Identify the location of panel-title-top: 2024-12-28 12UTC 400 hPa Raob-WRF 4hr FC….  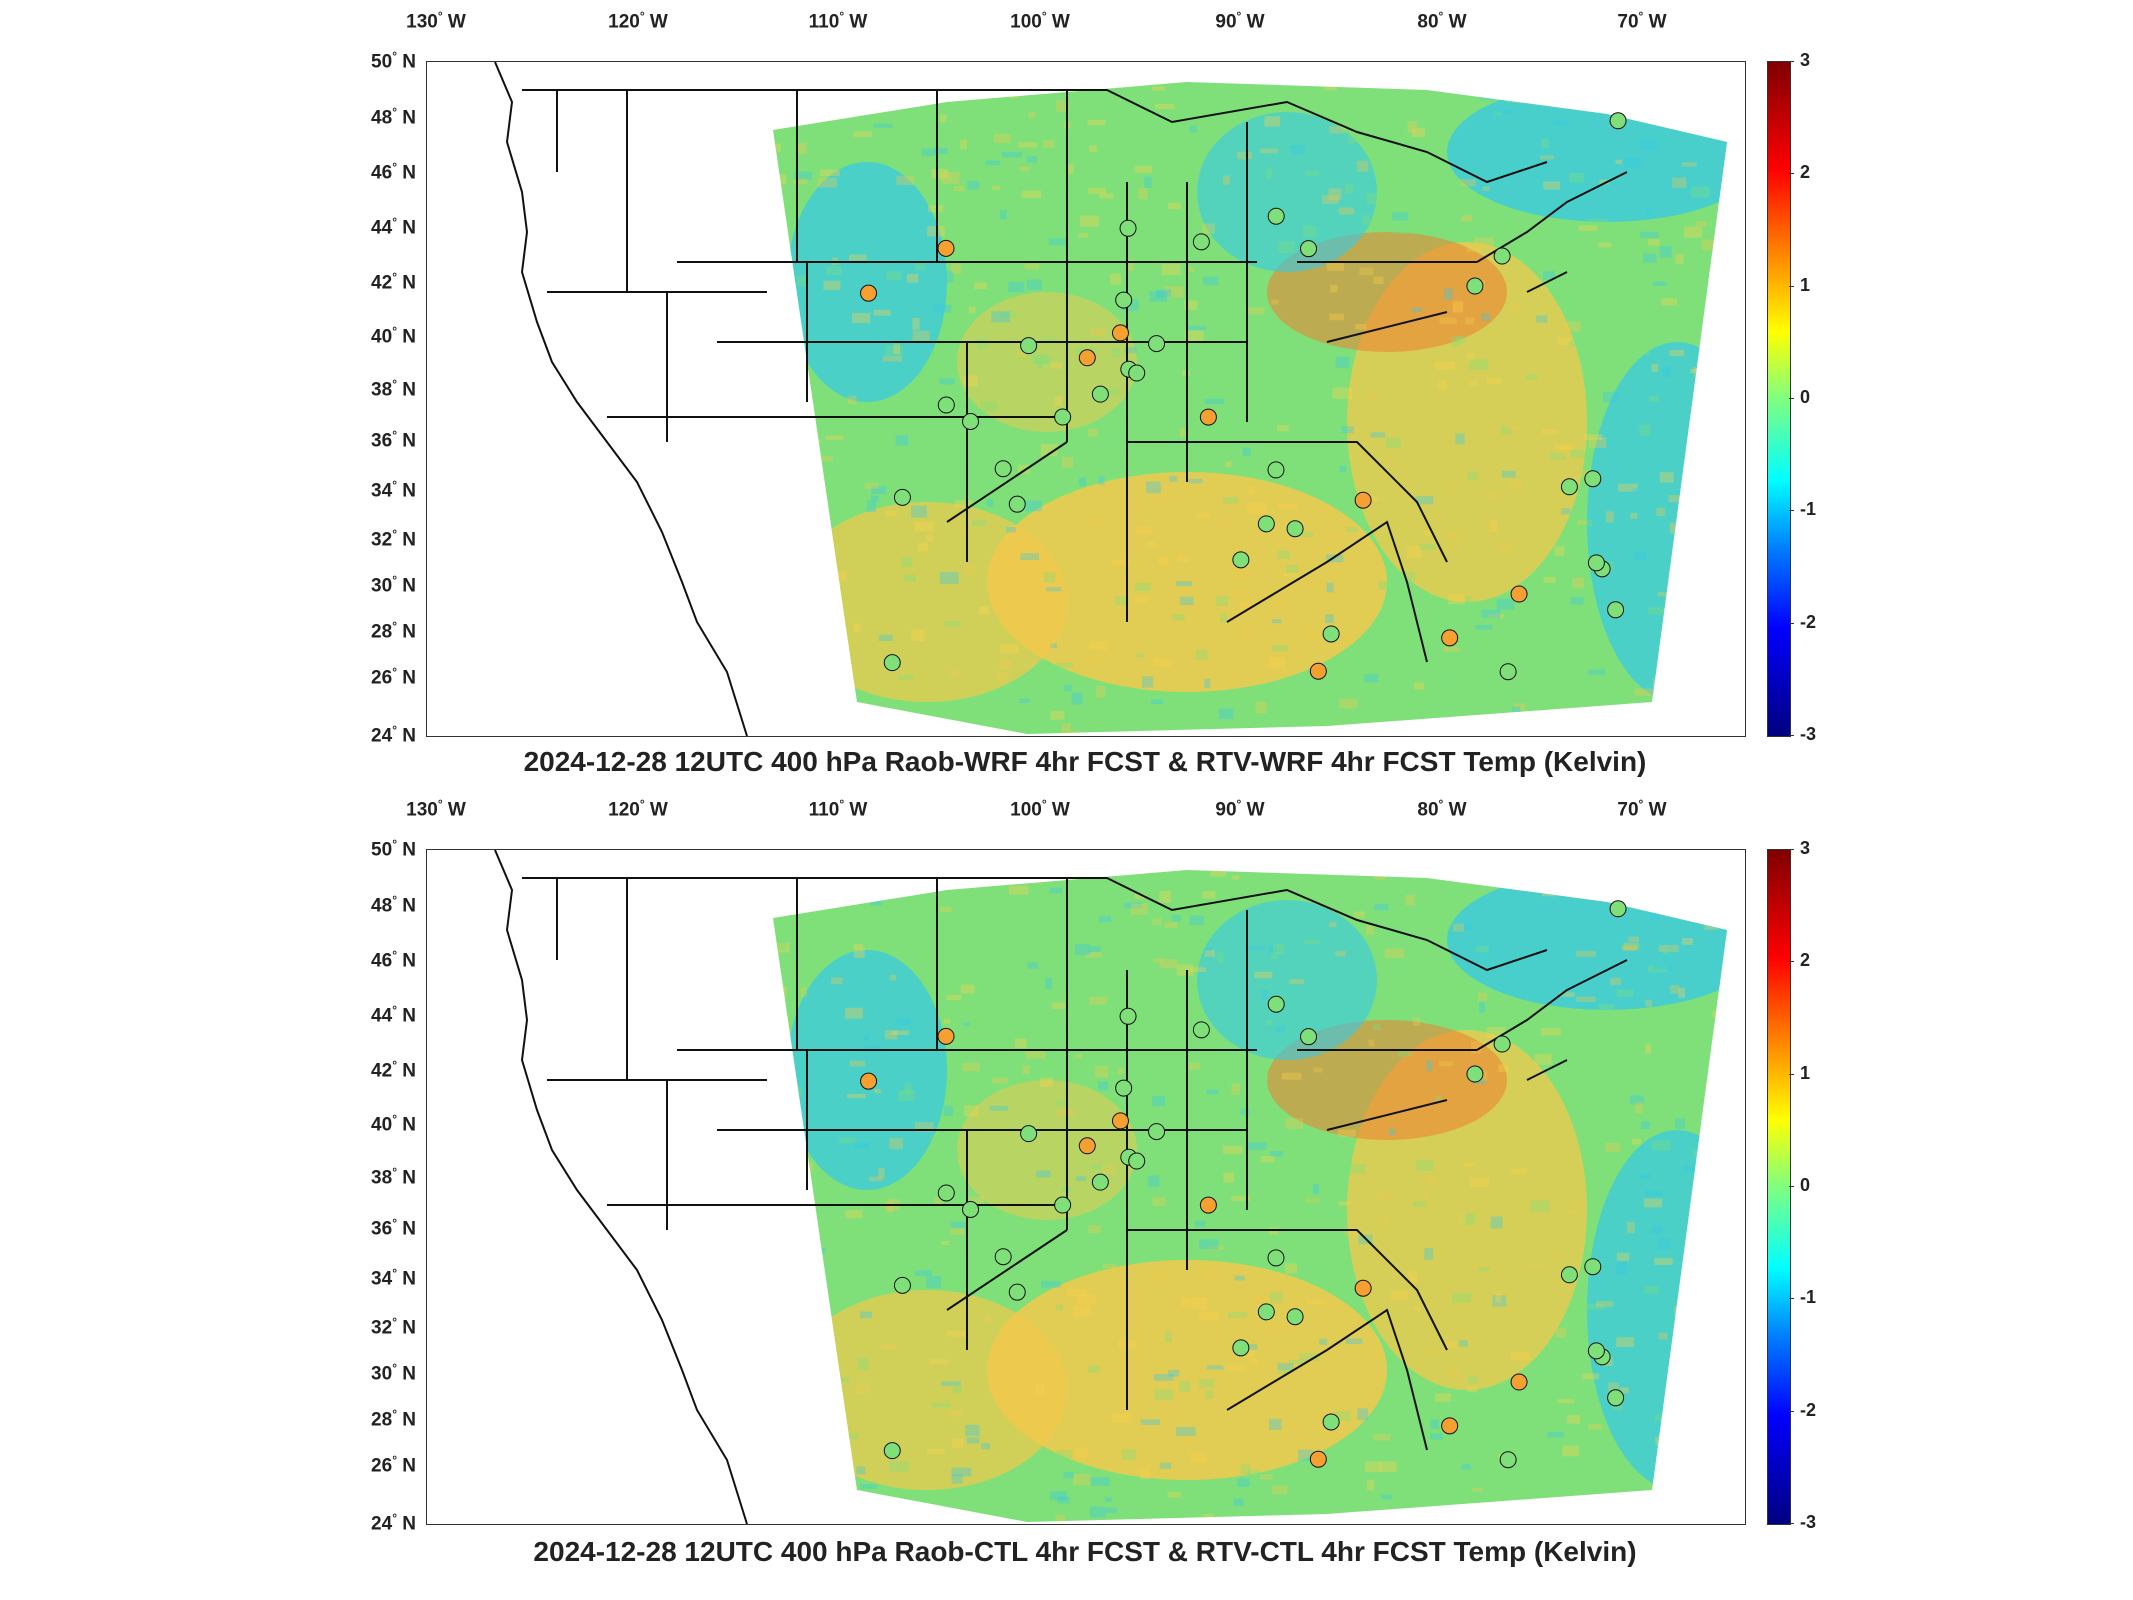
(1085, 761).